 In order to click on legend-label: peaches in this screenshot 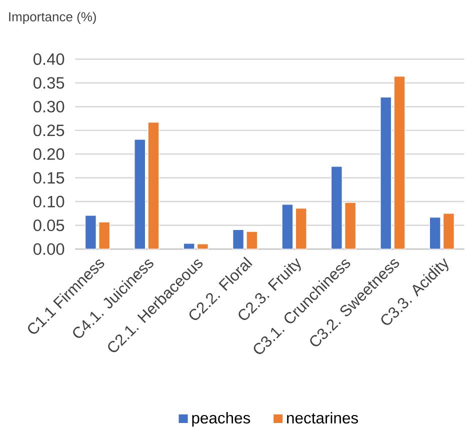, I will do `click(221, 419)`.